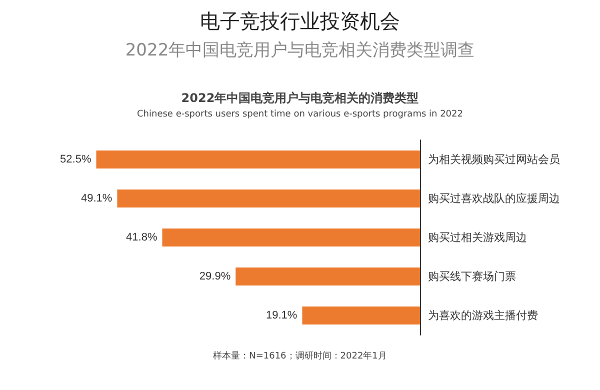 The image size is (600, 390). What do you see at coordinates (300, 115) in the screenshot?
I see `text: Chinese e-sports users spent time on various e-sports programs in 2022` at bounding box center [300, 115].